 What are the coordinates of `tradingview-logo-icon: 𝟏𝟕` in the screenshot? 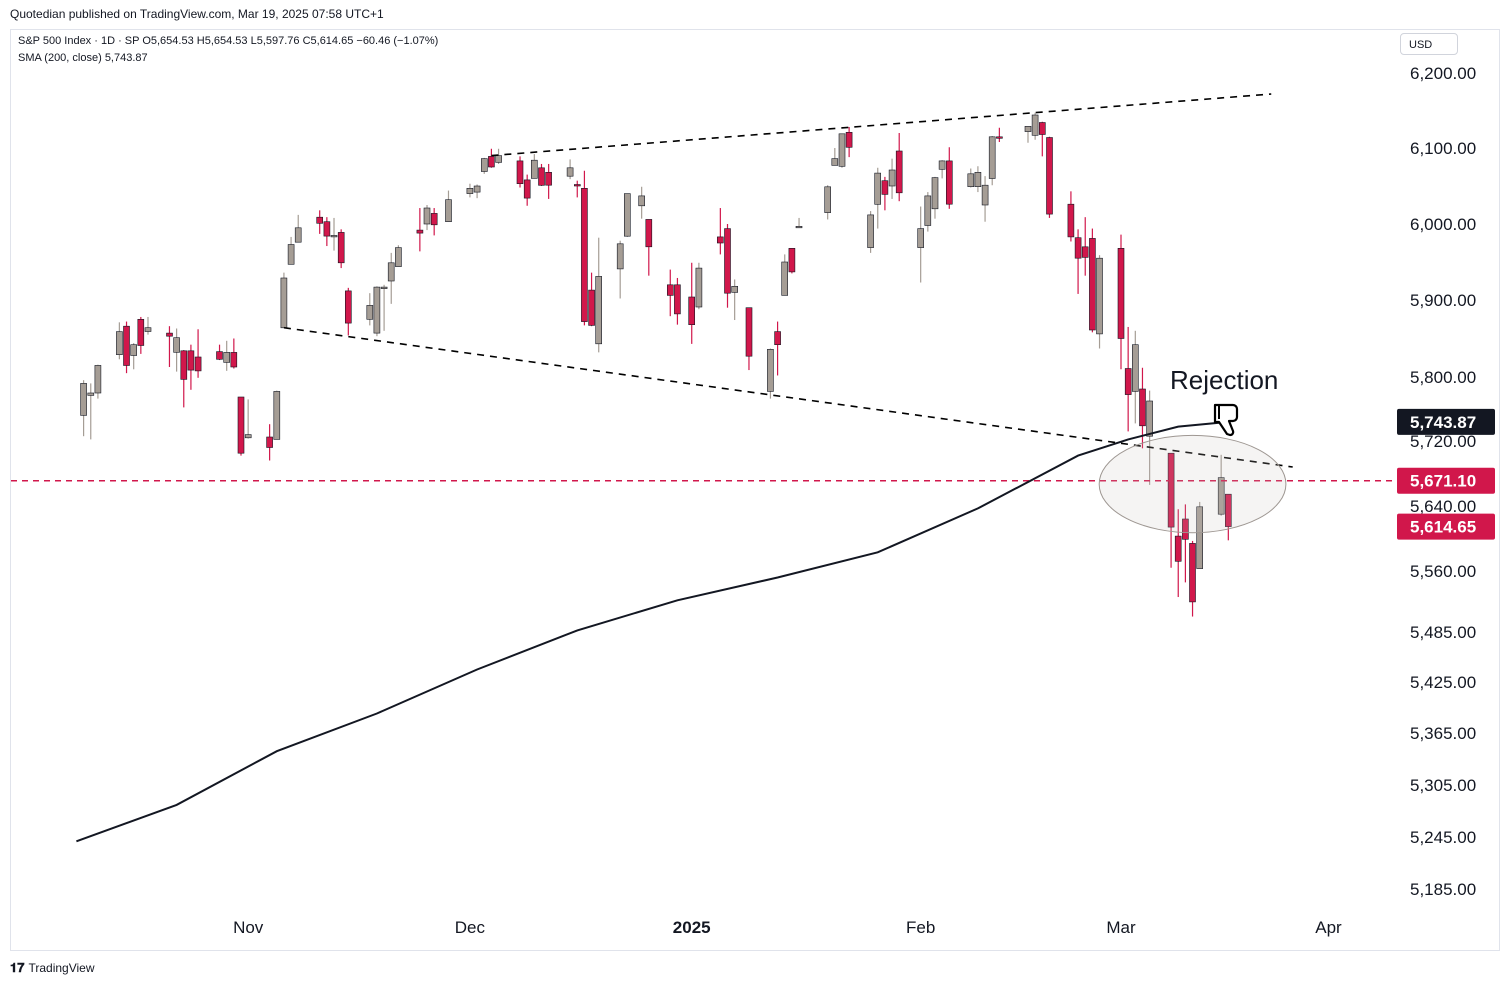 It's located at (17, 967).